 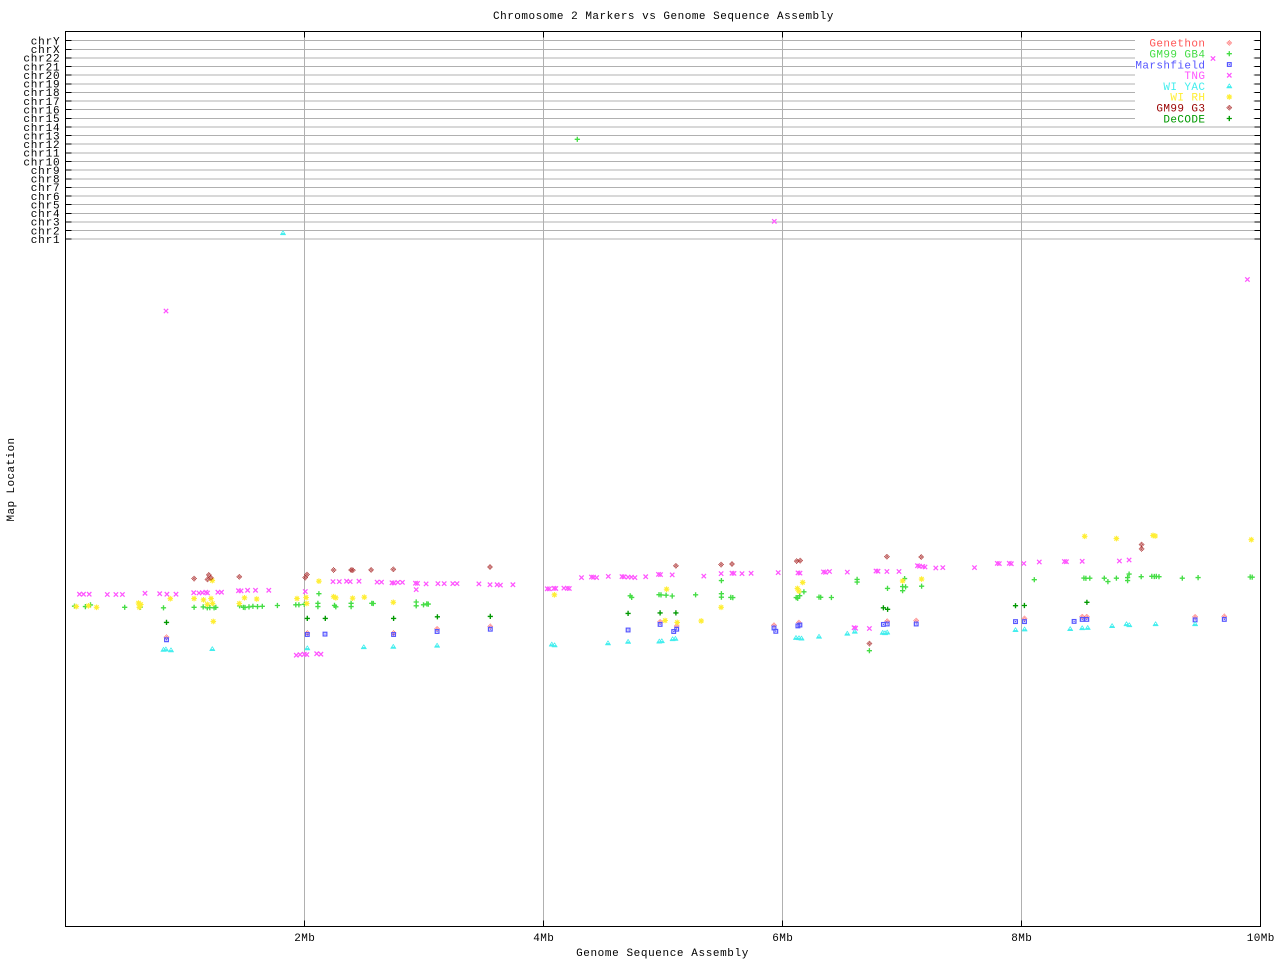 I want to click on svg-text: GM99 G3, so click(x=1180, y=110).